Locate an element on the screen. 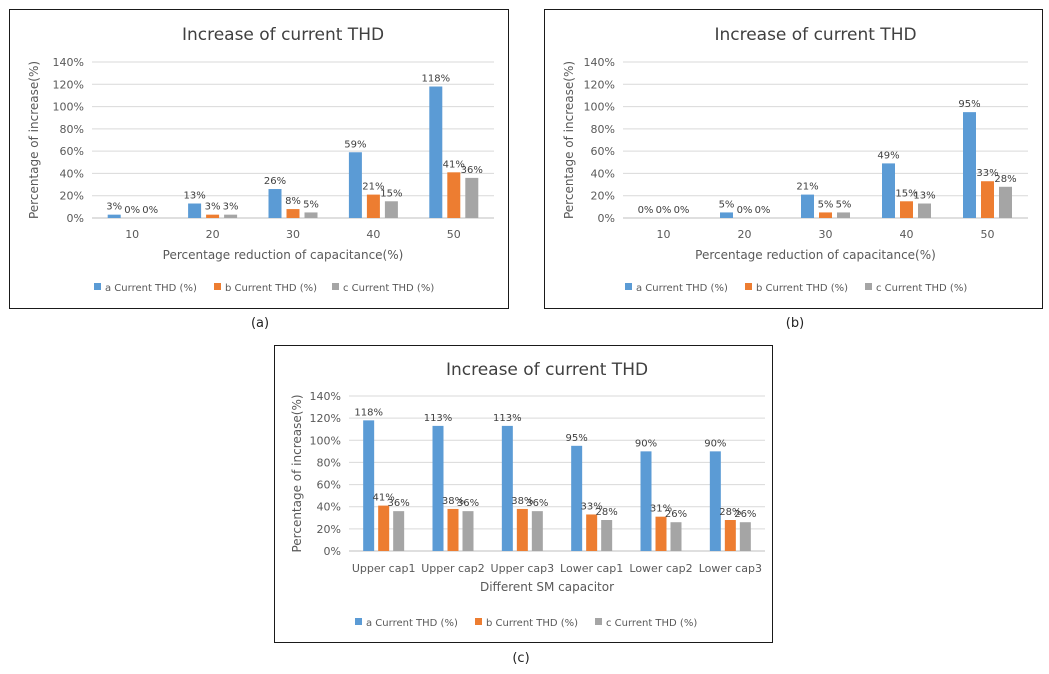 The width and height of the screenshot is (1049, 674). legend-label: c Current THD (%) is located at coordinates (651, 623).